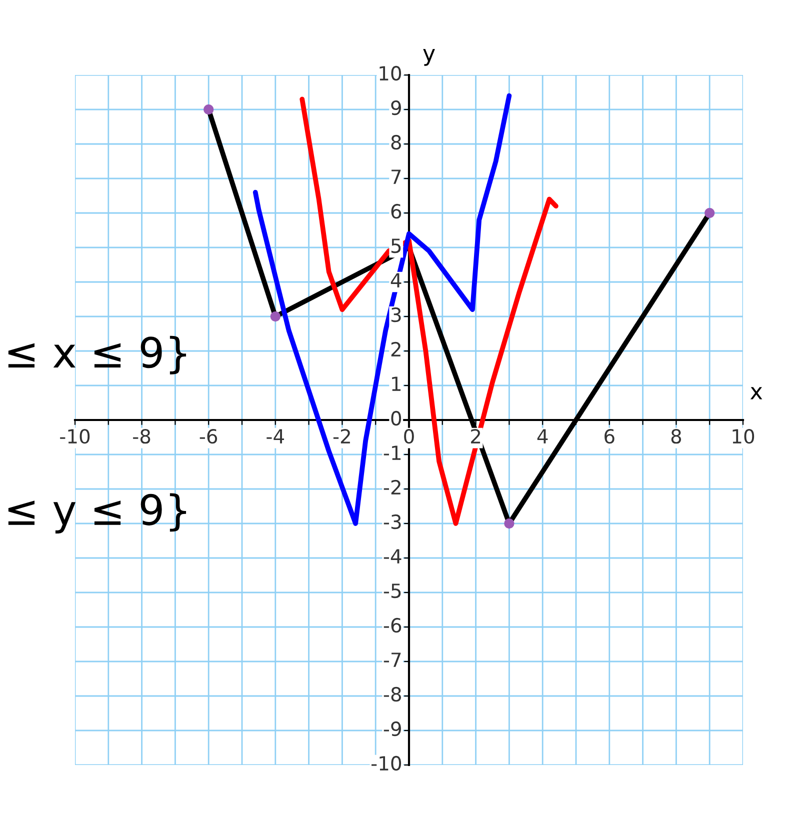 Image resolution: width=801 pixels, height=828 pixels. I want to click on y-tick-label: -10, so click(387, 763).